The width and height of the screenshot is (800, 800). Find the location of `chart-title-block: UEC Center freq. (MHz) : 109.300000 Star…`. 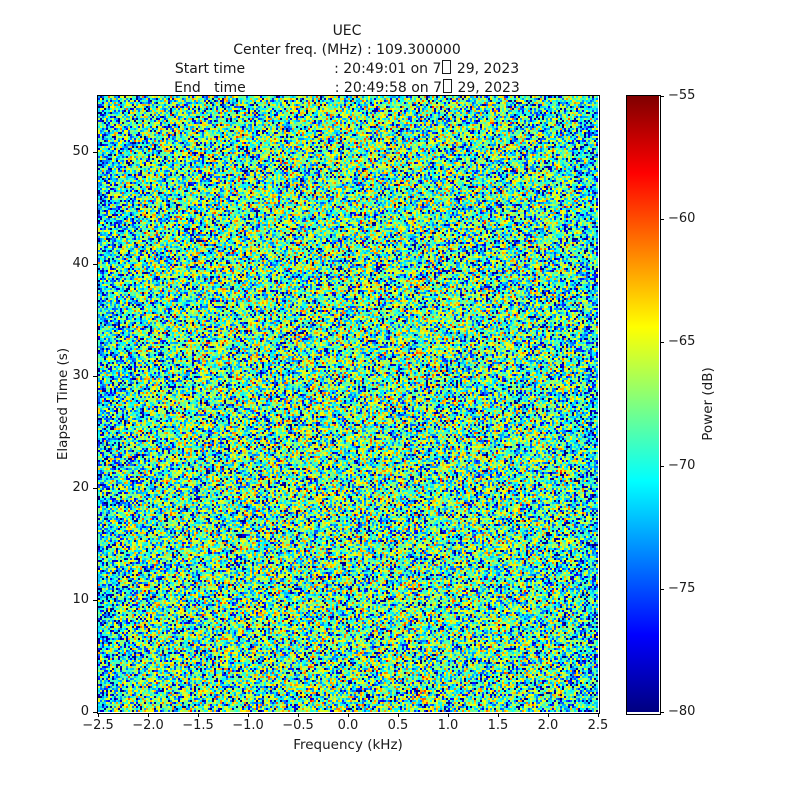

chart-title-block: UEC Center freq. (MHz) : 109.300000 Star… is located at coordinates (347, 60).